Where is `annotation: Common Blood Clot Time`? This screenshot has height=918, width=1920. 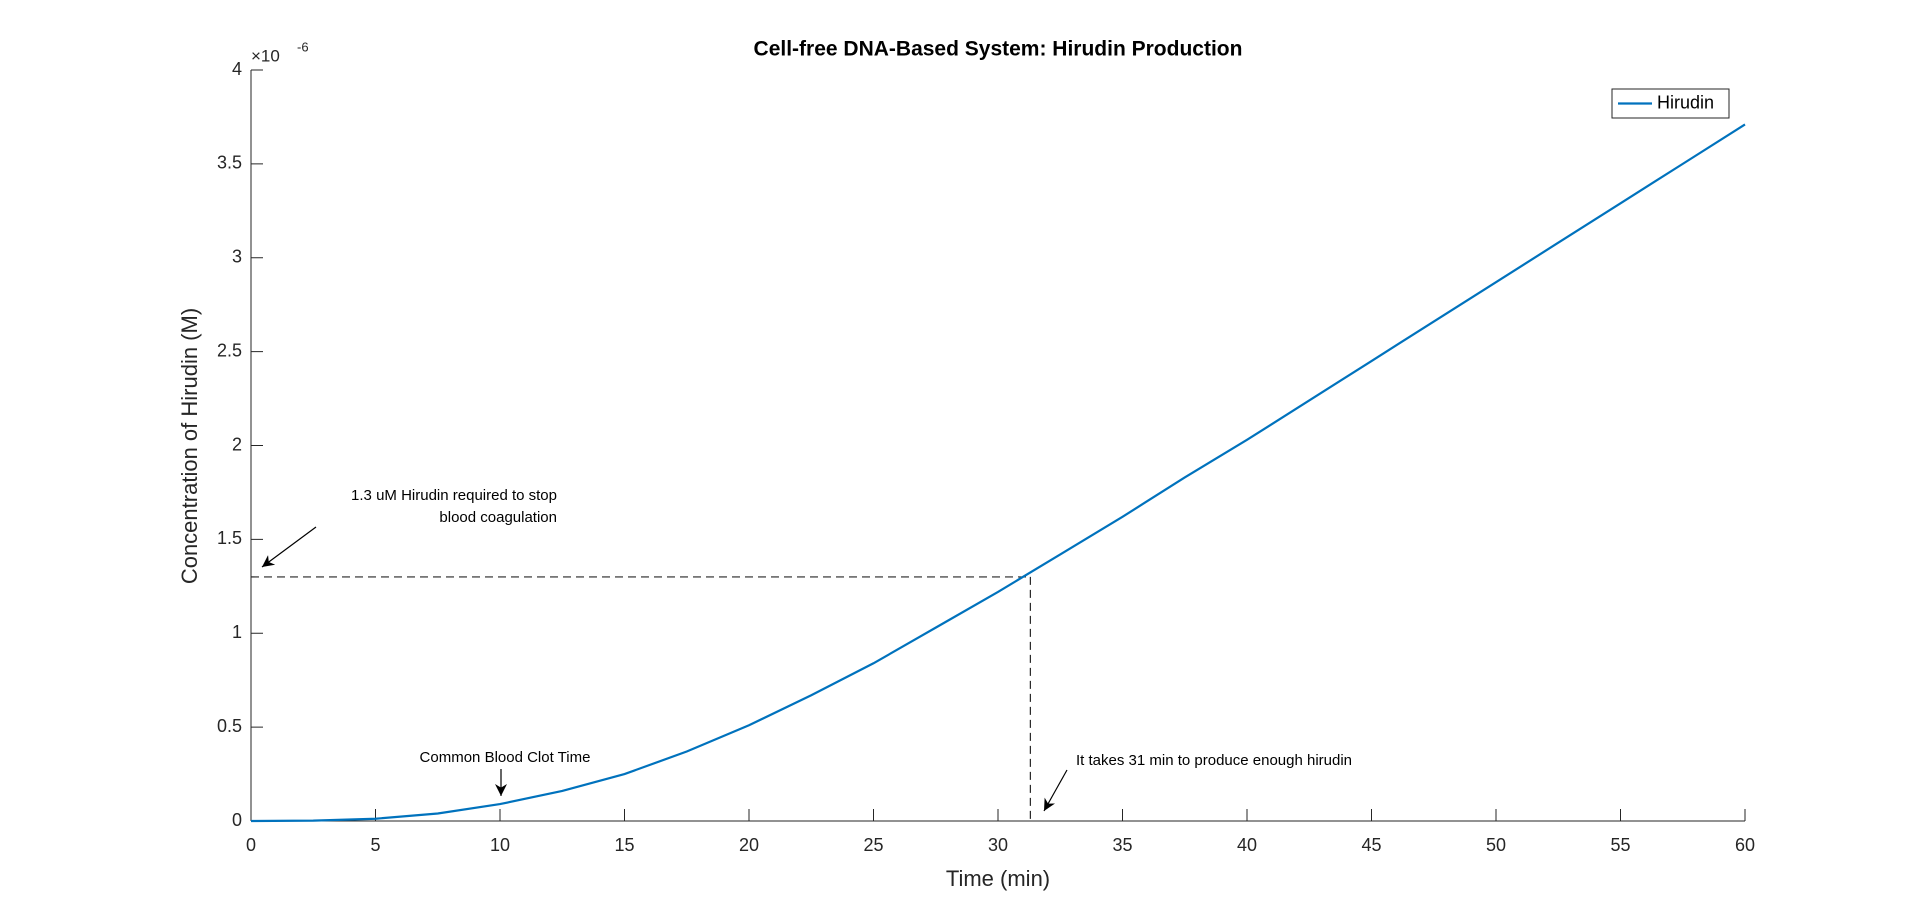
annotation: Common Blood Clot Time is located at coordinates (505, 757).